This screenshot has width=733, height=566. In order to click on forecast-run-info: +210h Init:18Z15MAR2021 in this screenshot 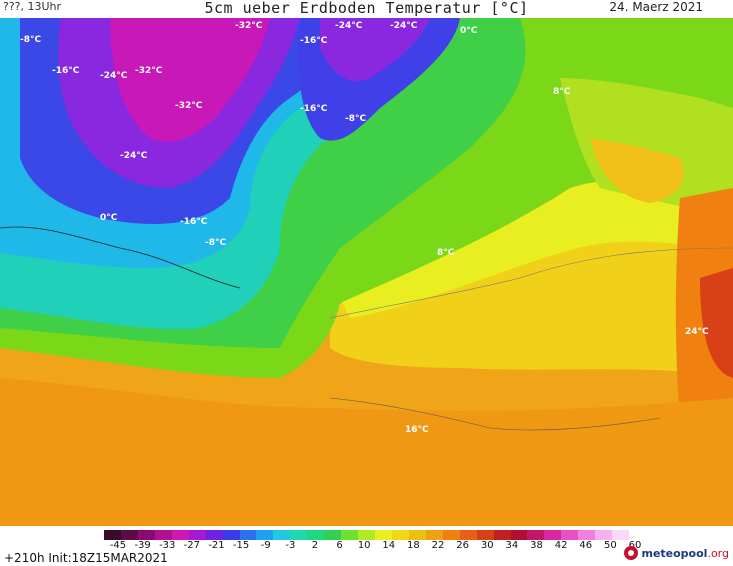, I will do `click(86, 558)`.